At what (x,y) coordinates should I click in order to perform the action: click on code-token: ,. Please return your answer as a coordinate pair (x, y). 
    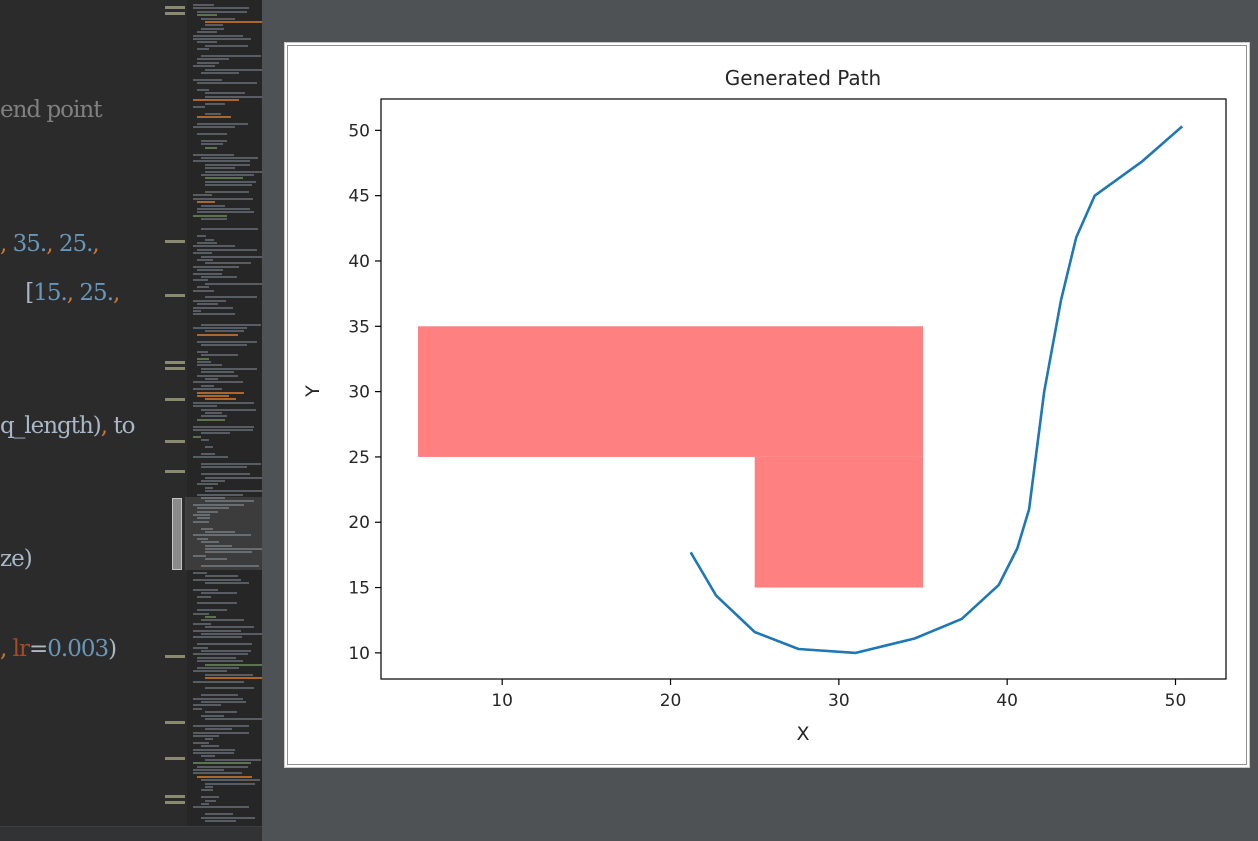
    Looking at the image, I should click on (73, 293).